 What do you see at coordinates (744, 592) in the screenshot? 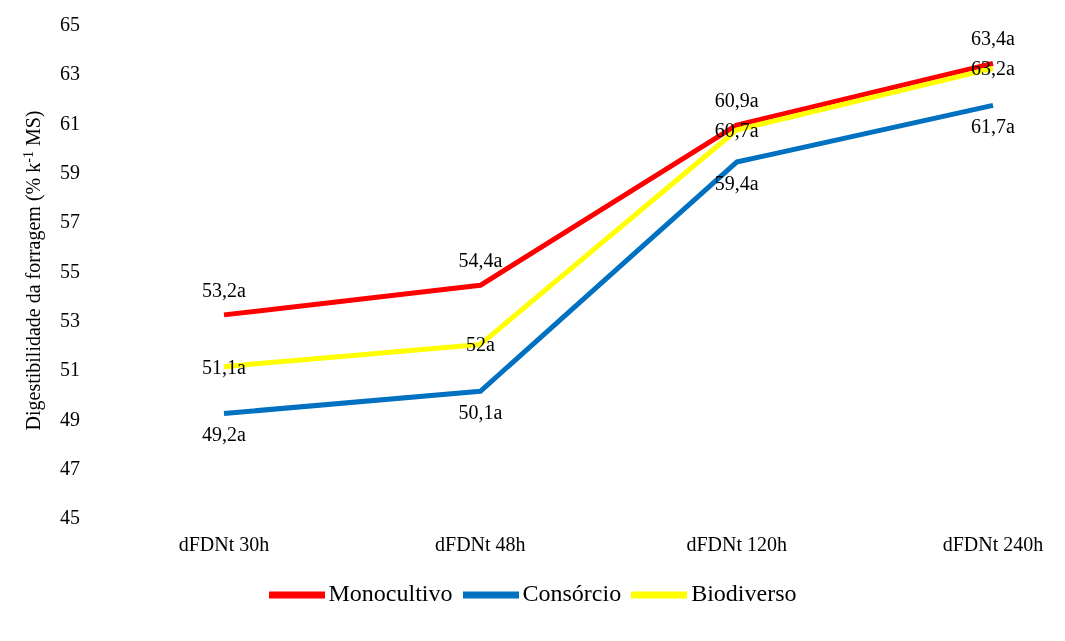
I see `legend-label: Biodiverso` at bounding box center [744, 592].